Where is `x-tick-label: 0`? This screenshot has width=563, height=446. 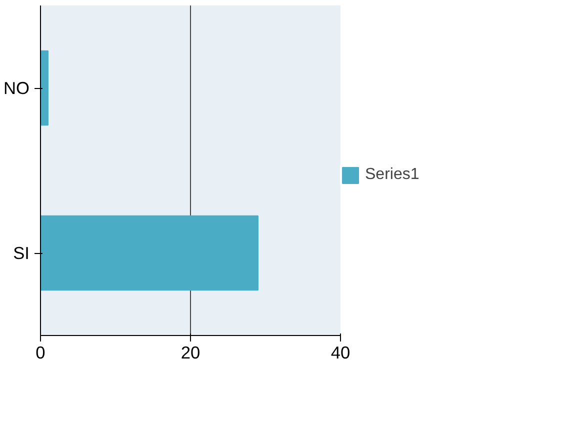
x-tick-label: 0 is located at coordinates (41, 352).